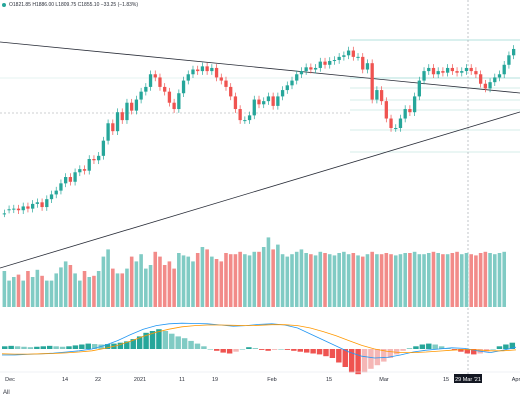 This screenshot has width=520, height=405. Describe the element at coordinates (6, 393) in the screenshot. I see `range-all-button: All` at that location.